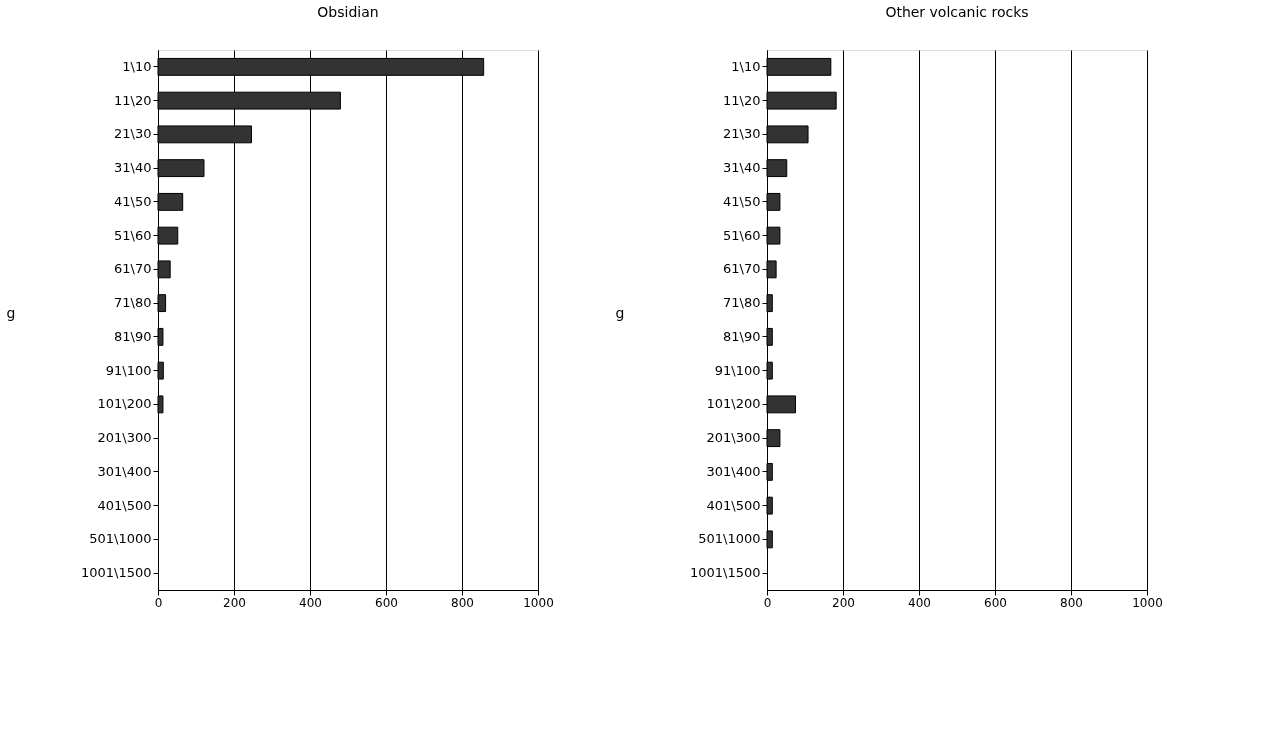  Describe the element at coordinates (957, 12) in the screenshot. I see `chart-title: Other volcanic rocks` at that location.